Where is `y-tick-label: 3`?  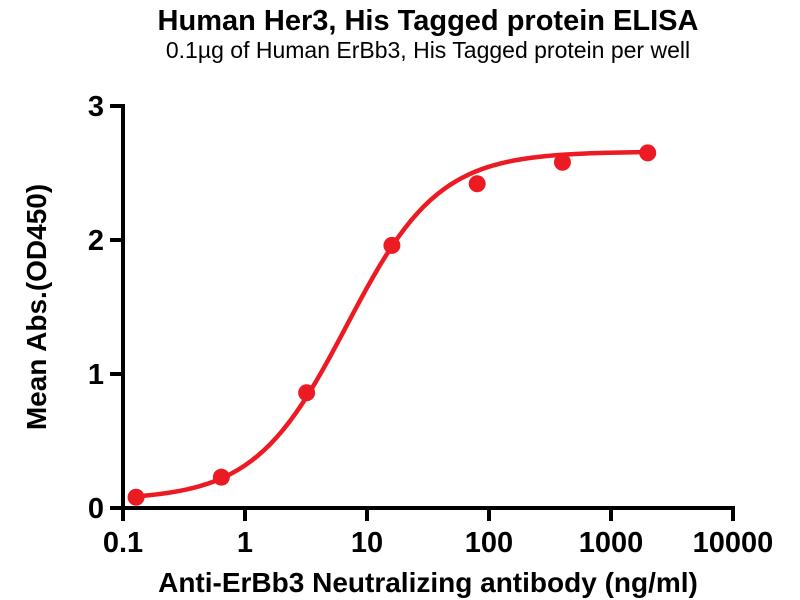 y-tick-label: 3 is located at coordinates (96, 107).